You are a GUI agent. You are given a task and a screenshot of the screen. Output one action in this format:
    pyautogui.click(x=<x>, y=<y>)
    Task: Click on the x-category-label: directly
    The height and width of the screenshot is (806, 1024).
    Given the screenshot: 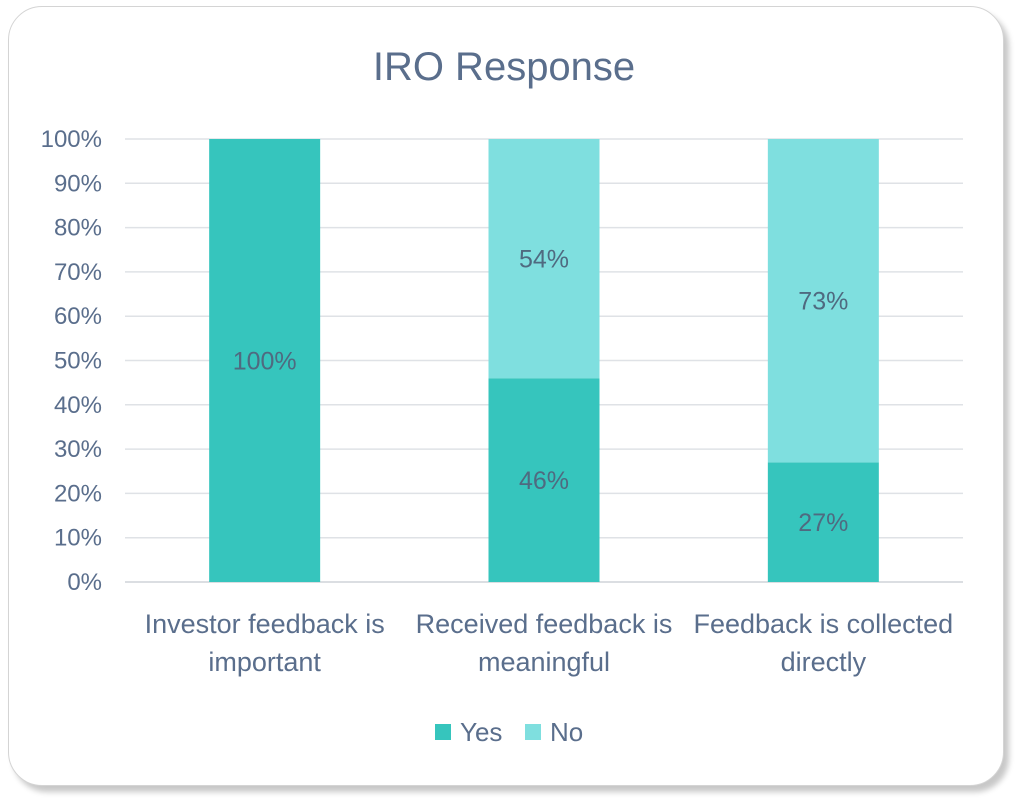 What is the action you would take?
    pyautogui.click(x=824, y=662)
    